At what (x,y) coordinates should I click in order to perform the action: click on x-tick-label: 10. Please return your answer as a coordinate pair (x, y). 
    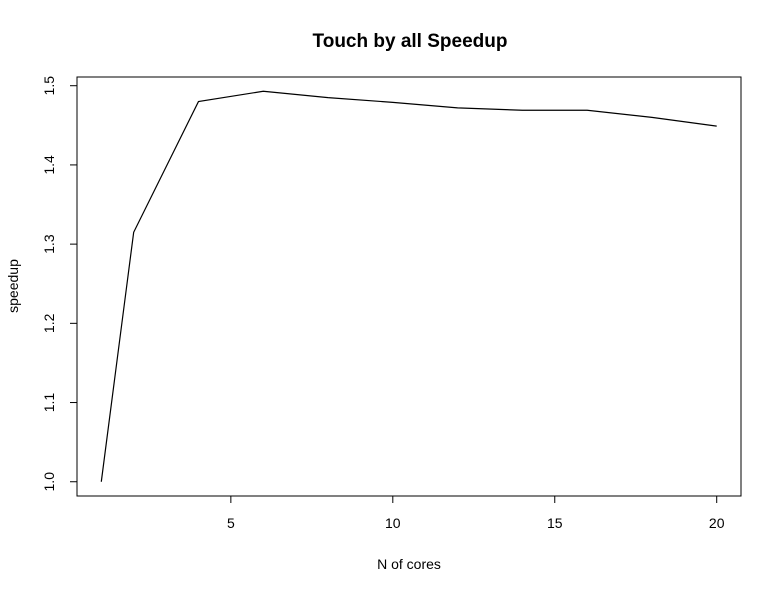
    Looking at the image, I should click on (393, 523).